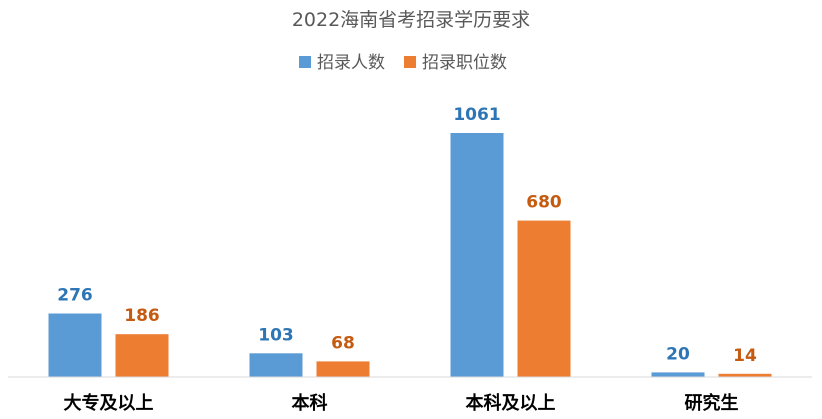  Describe the element at coordinates (678, 354) in the screenshot. I see `data-label-1-4: 20` at that location.